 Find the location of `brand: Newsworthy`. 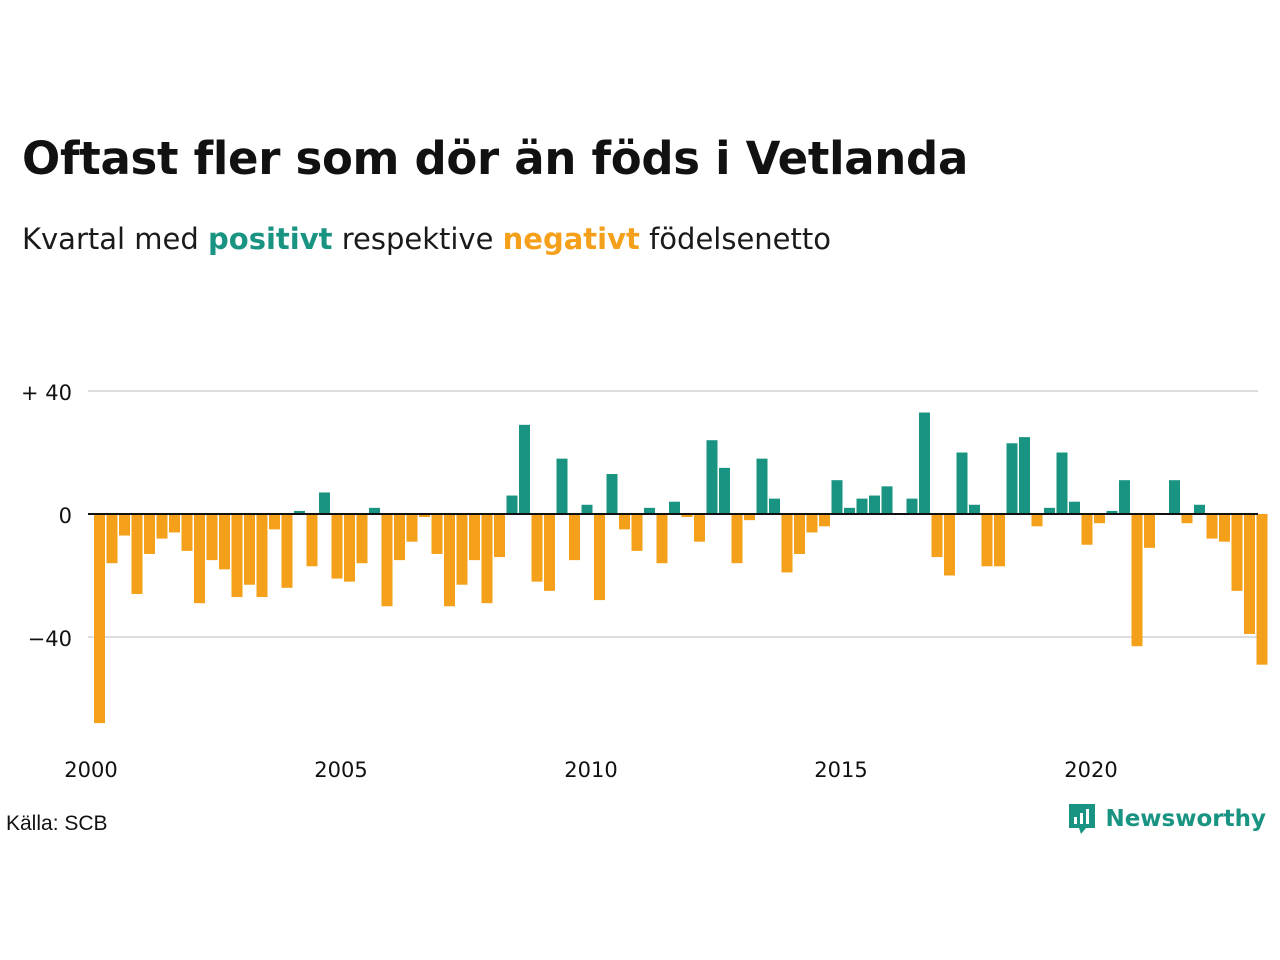

brand: Newsworthy is located at coordinates (1166, 819).